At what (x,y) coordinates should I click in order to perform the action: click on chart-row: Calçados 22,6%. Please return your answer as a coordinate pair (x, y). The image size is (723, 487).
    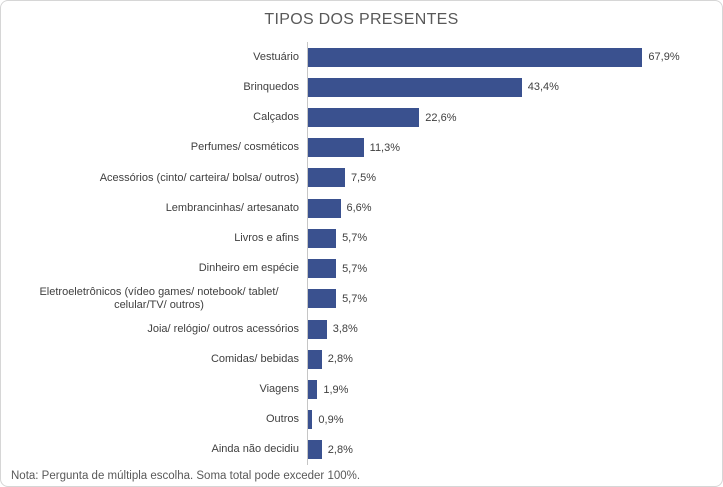
    Looking at the image, I should click on (360, 117).